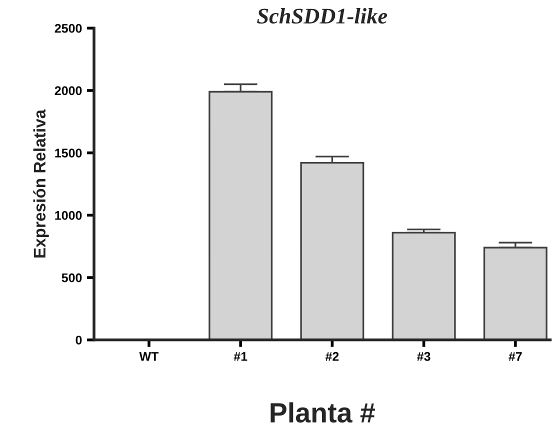 This screenshot has height=433, width=553. I want to click on x-tick-label: WT, so click(149, 356).